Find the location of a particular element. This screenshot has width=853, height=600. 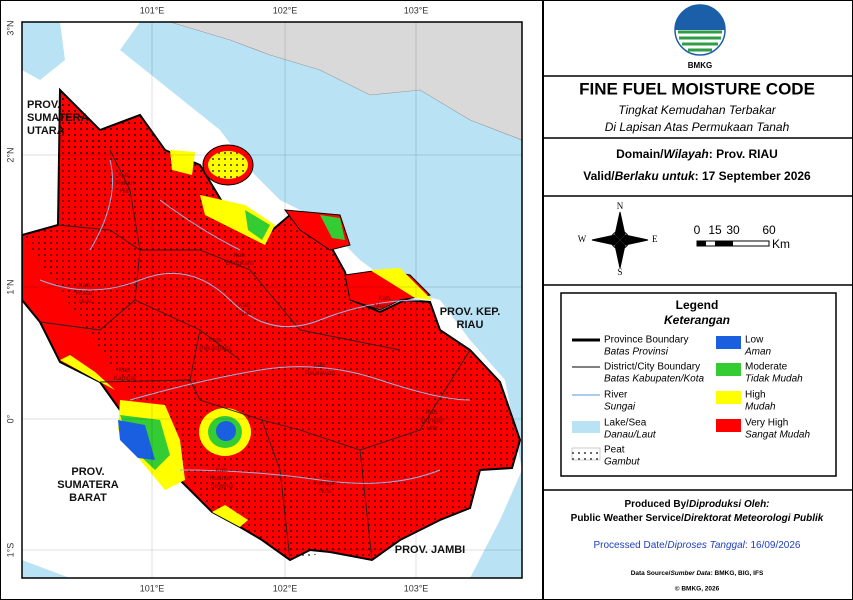

subtitle: Tingkat Kemudahan Terbakar is located at coordinates (697, 110).